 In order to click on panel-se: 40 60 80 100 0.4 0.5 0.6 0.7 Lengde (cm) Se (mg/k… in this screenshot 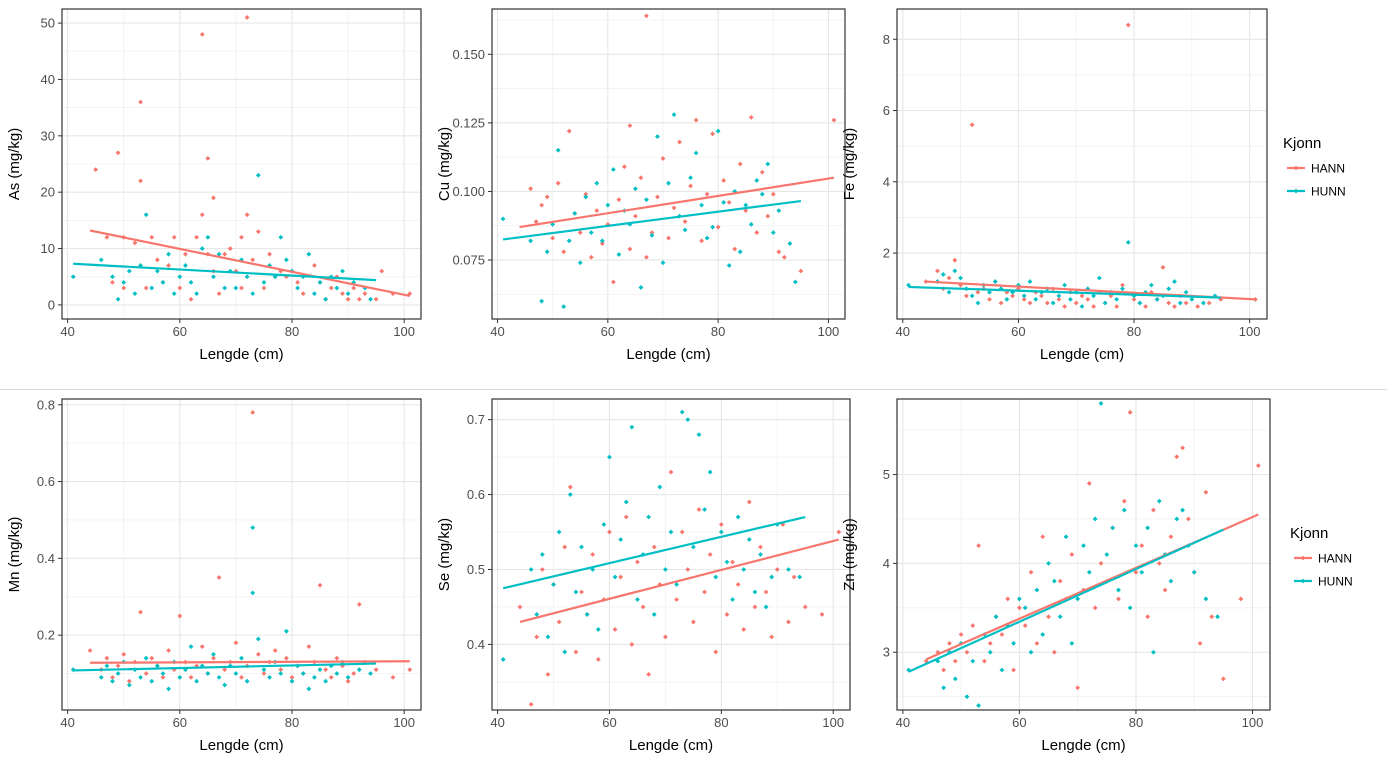, I will do `click(643, 576)`.